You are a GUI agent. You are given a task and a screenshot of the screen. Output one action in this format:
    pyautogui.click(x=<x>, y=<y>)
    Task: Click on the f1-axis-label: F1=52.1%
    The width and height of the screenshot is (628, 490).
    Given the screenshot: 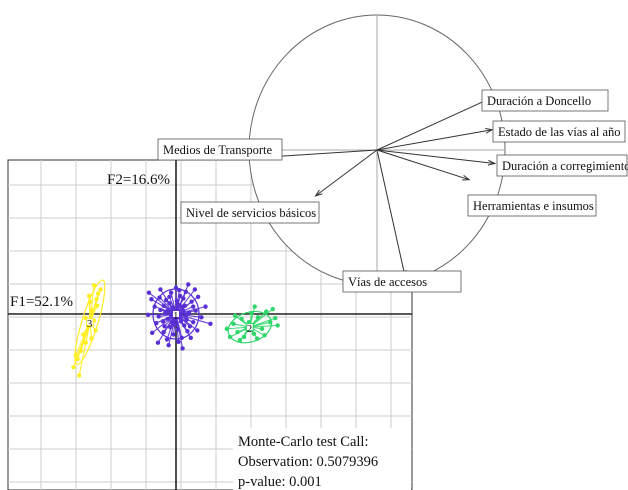 What is the action you would take?
    pyautogui.click(x=41, y=302)
    